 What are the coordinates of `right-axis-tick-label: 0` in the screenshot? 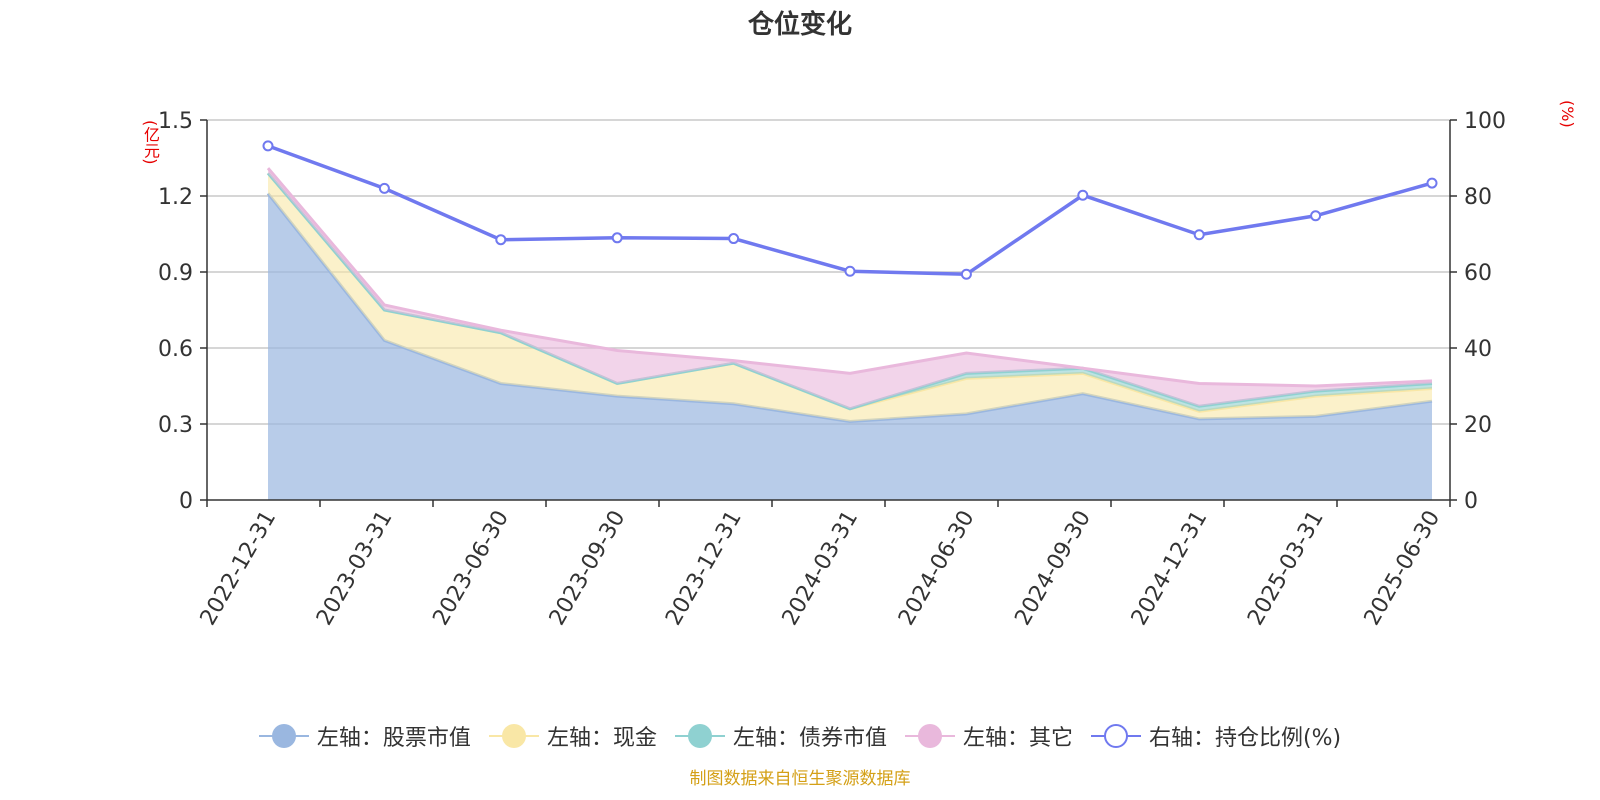 It's located at (1471, 501).